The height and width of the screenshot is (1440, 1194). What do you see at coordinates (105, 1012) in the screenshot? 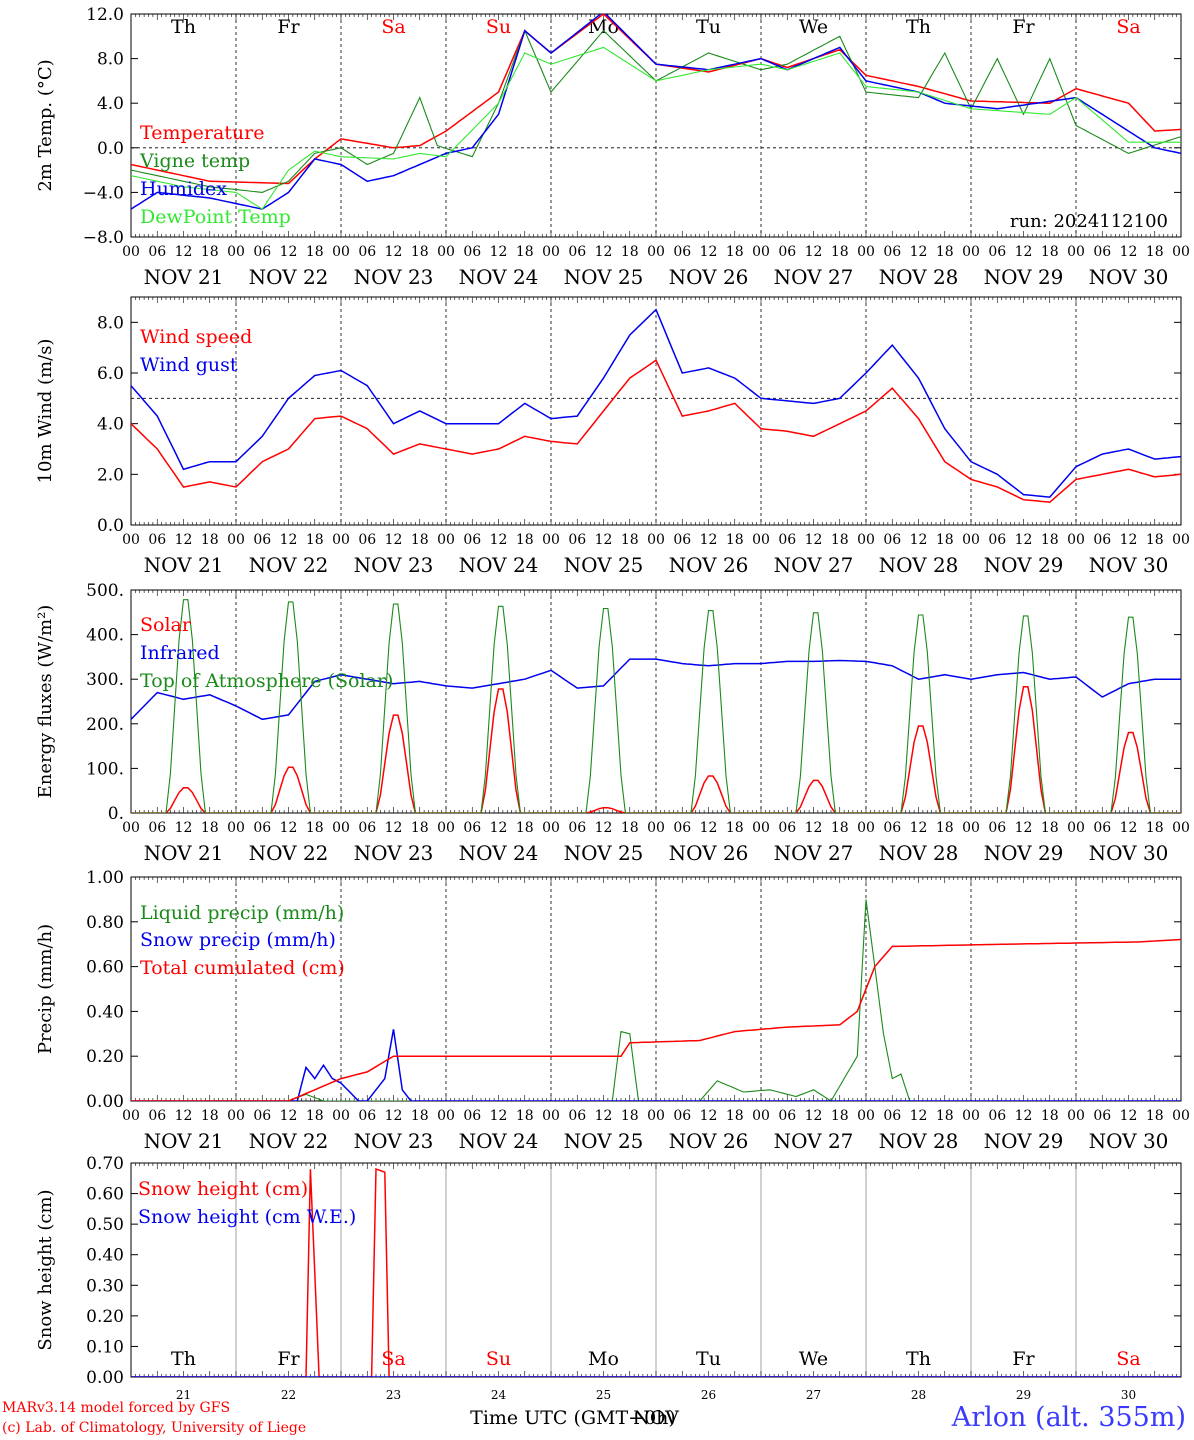
I see `y-tick-label: 0.40` at bounding box center [105, 1012].